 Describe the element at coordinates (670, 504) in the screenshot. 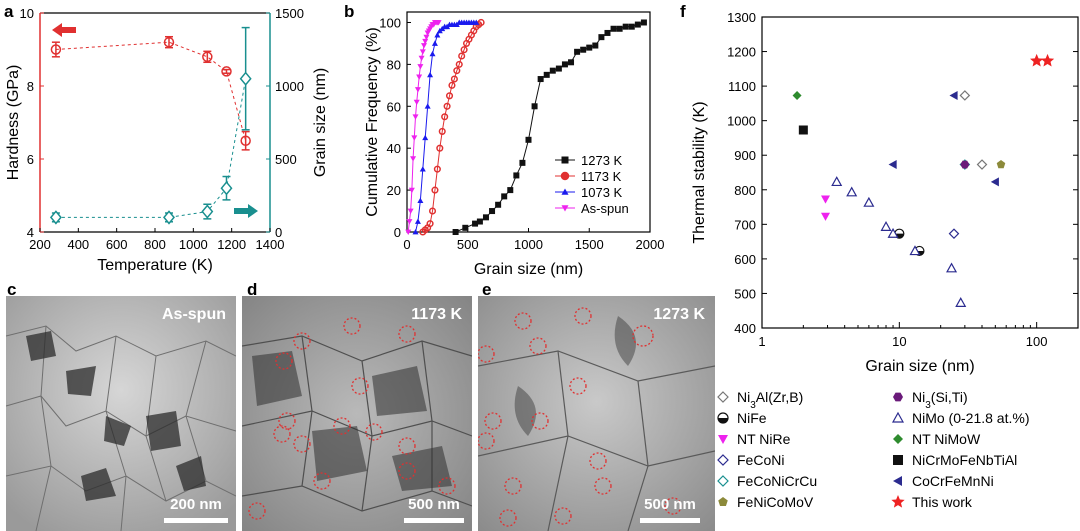

I see `scale-text-e: 500 nm` at that location.